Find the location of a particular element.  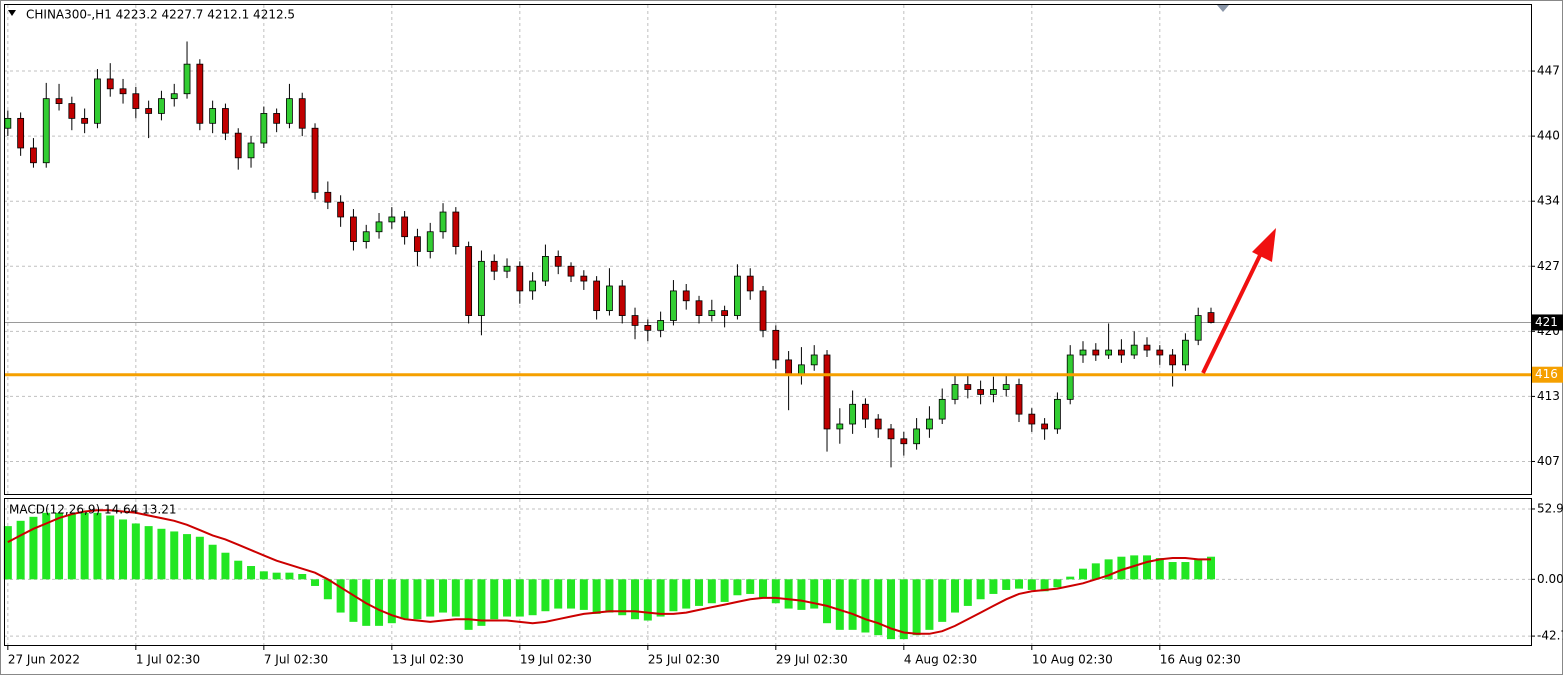

y-tick-label: -42.7 is located at coordinates (1550, 636).